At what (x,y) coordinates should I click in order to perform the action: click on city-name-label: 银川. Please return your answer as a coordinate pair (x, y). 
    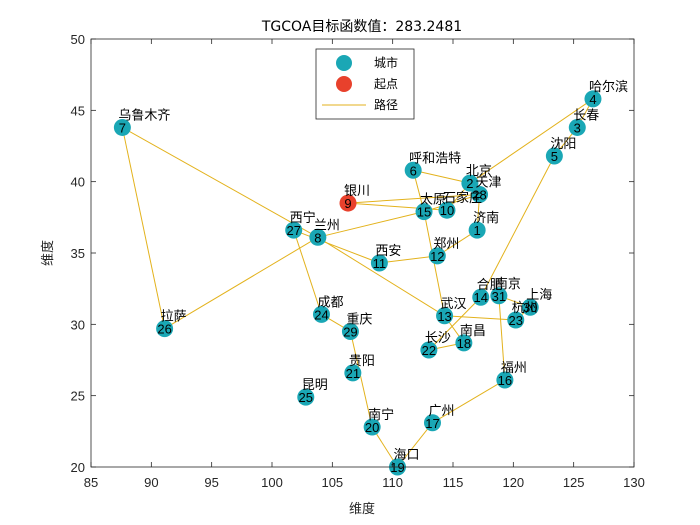
    Looking at the image, I should click on (357, 191).